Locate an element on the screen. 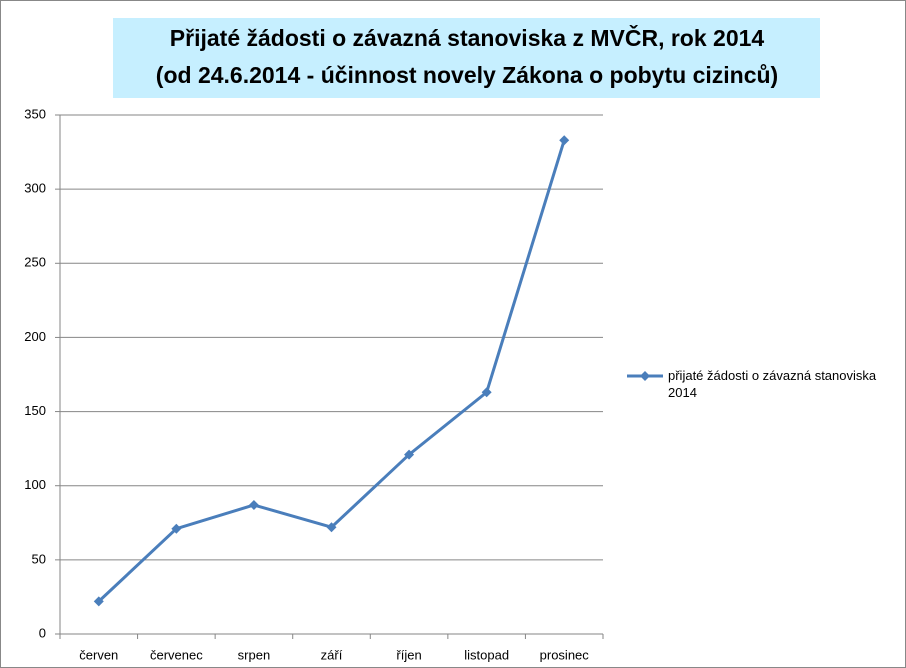 The width and height of the screenshot is (906, 668). y-tick-label: 250 is located at coordinates (35, 262).